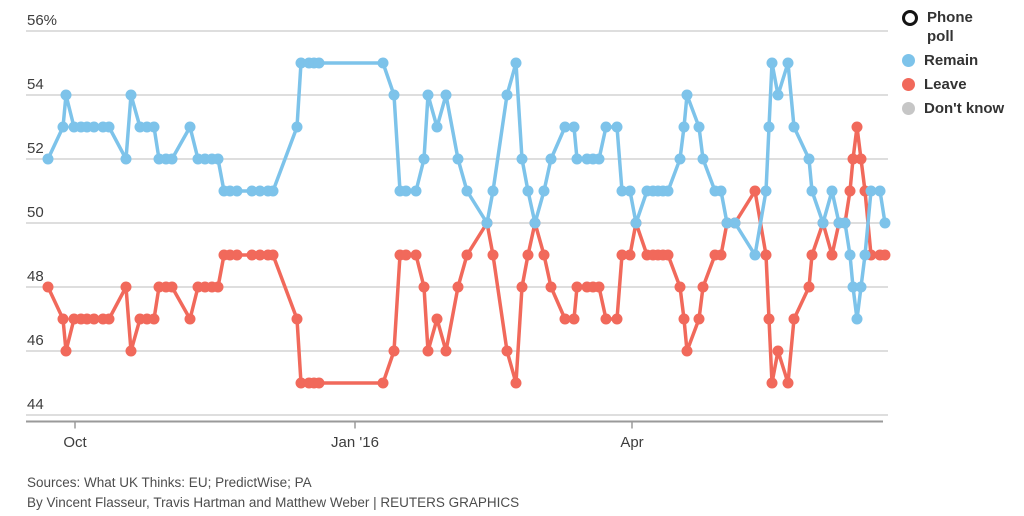  What do you see at coordinates (963, 60) in the screenshot?
I see `legend-item-remain: Remain` at bounding box center [963, 60].